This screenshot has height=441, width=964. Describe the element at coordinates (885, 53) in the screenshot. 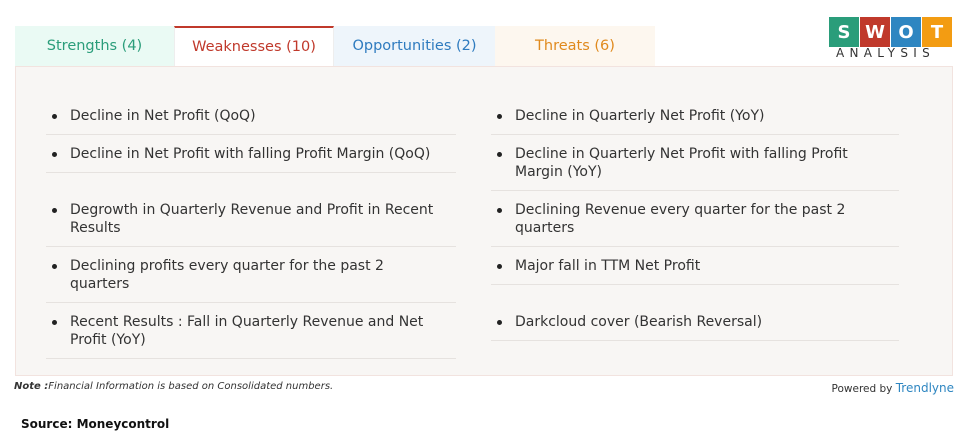

I see `logo-caption: ANALYSIS` at that location.